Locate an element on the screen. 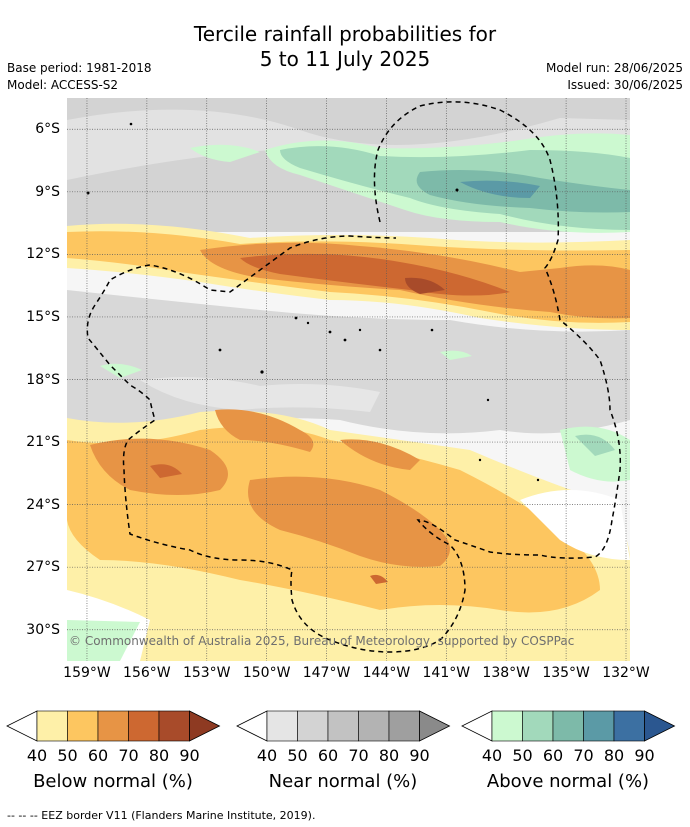 The height and width of the screenshot is (827, 690). lon-label: 135°W is located at coordinates (566, 673).